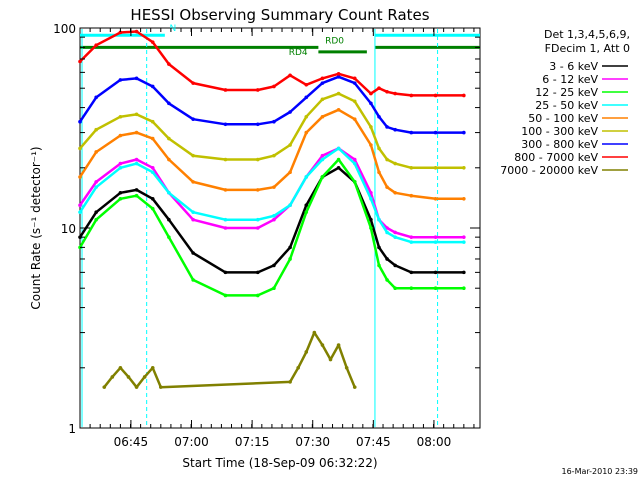 This screenshot has width=640, height=480. What do you see at coordinates (587, 48) in the screenshot?
I see `legend-header-line-2: FDecim 1, Att 0` at bounding box center [587, 48].